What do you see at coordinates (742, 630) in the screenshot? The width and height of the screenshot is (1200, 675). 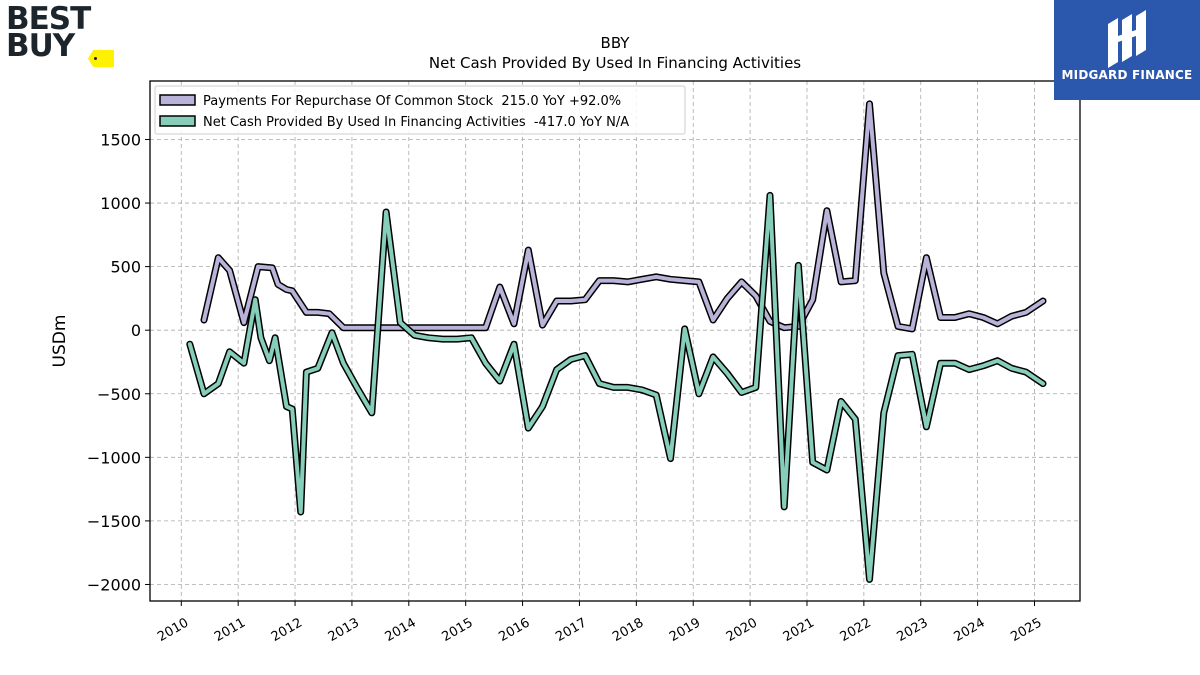 I see `x-tick-label: 2020` at bounding box center [742, 630].